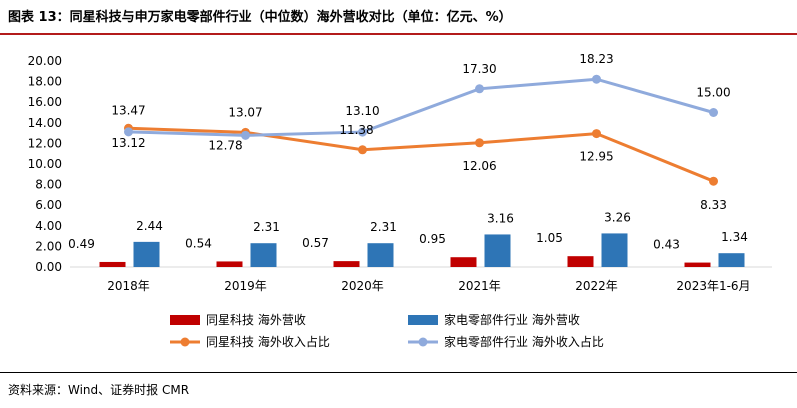 The height and width of the screenshot is (408, 797). Describe the element at coordinates (596, 59) in the screenshot. I see `line-data-label: 18.23` at that location.